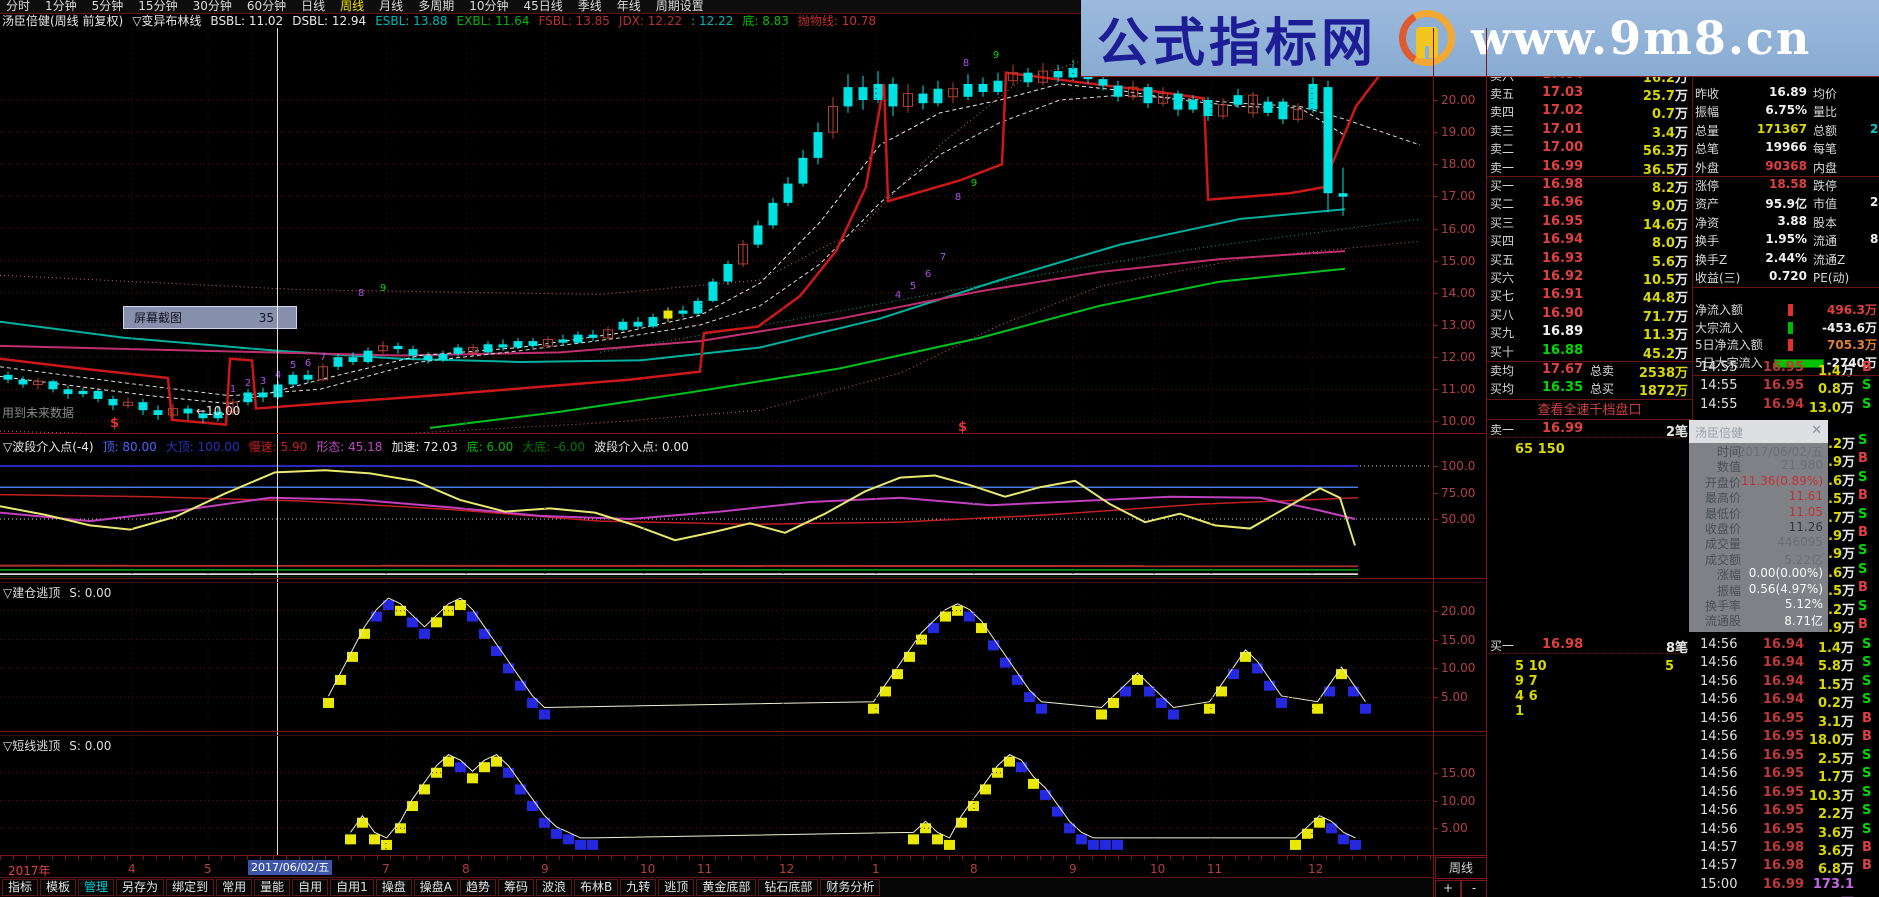 Image resolution: width=1879 pixels, height=897 pixels. Describe the element at coordinates (1853, 534) in the screenshot. I see `tick-row-partial: .9万 B` at that location.